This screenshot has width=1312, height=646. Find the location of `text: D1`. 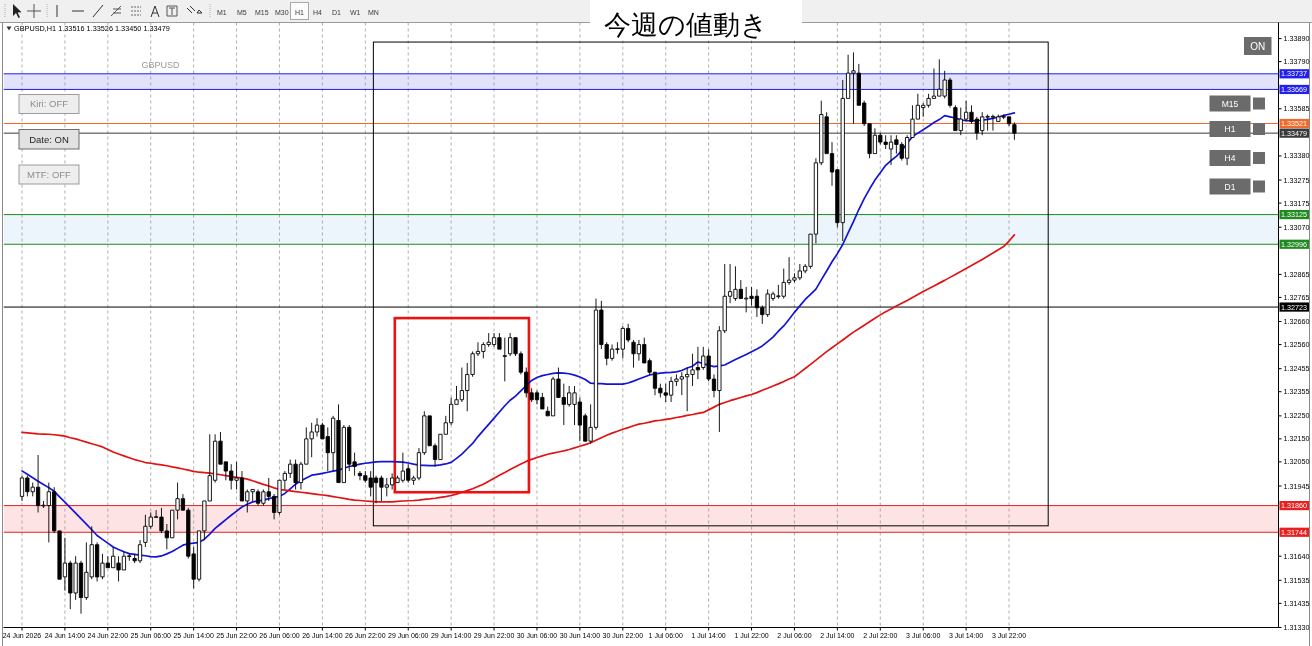

text: D1 is located at coordinates (1230, 186).